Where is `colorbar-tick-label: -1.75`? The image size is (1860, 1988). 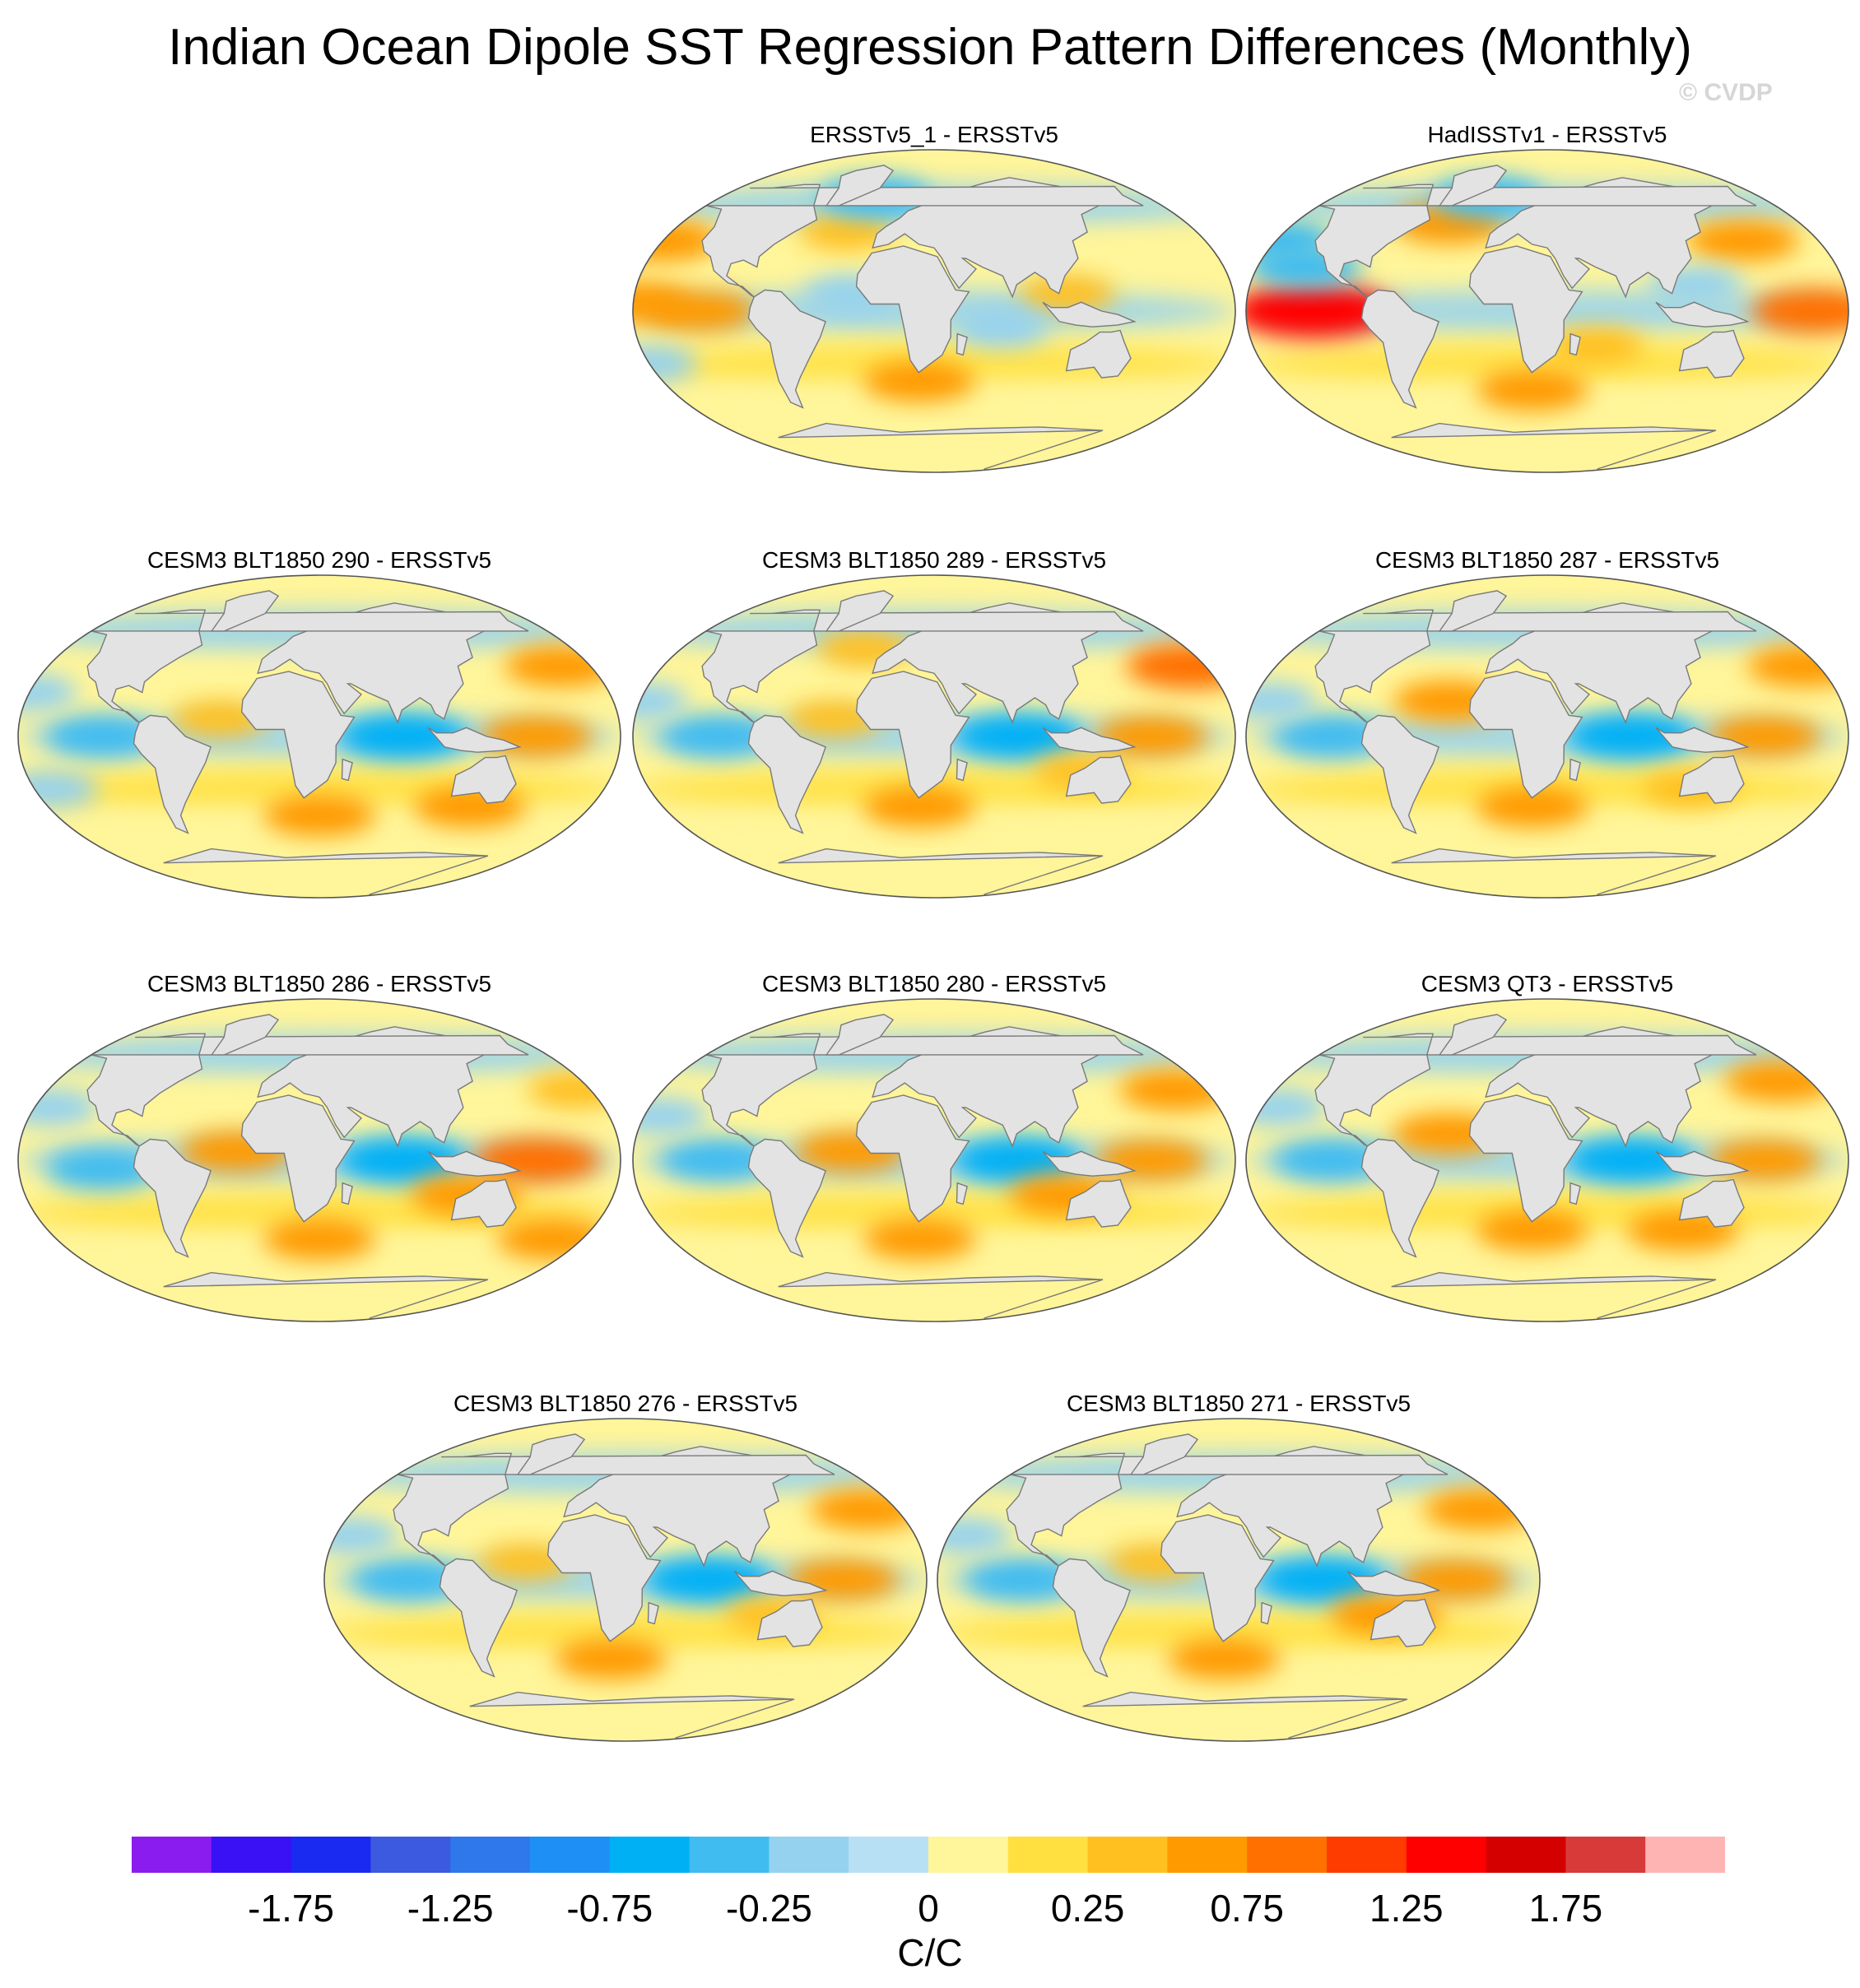
colorbar-tick-label: -1.75 is located at coordinates (291, 1908).